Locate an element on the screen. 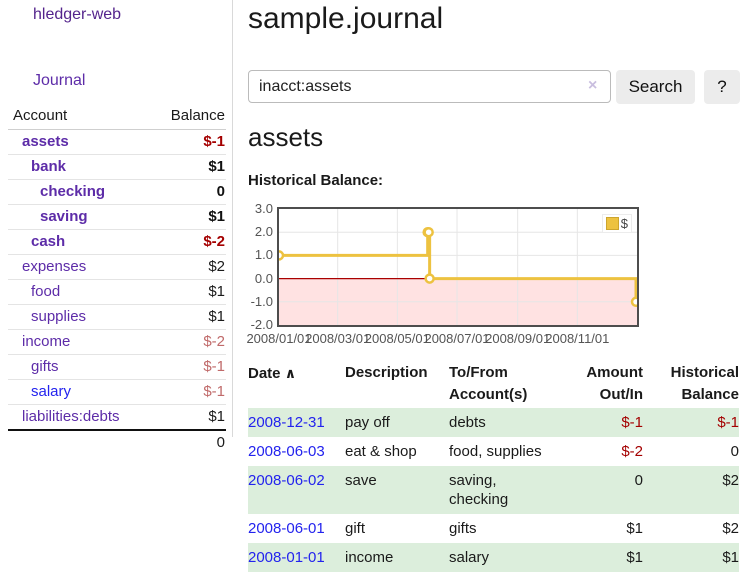 This screenshot has width=742, height=582. transaction-date-link: 2008-01-01 is located at coordinates (286, 557).